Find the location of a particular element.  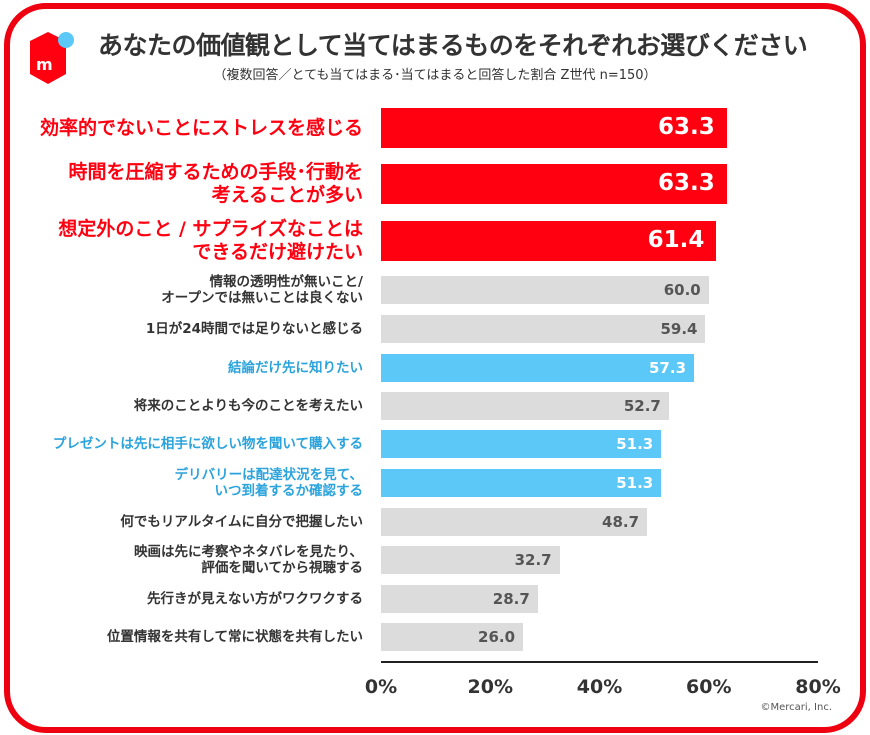

value-label: 61.4 is located at coordinates (676, 239).